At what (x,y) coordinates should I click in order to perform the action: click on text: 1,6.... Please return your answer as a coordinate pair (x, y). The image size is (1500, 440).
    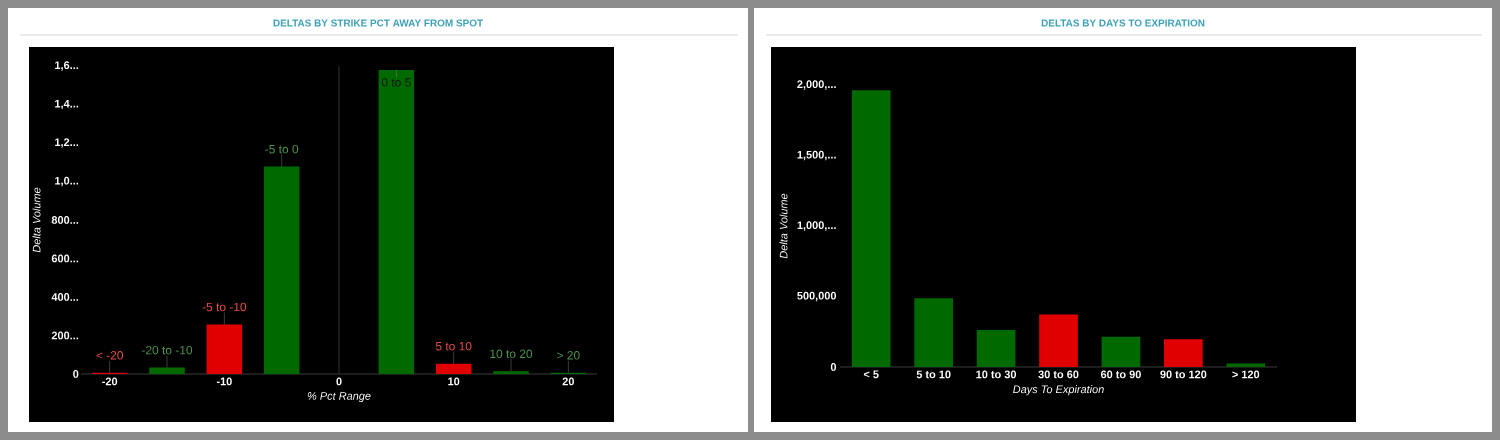
    Looking at the image, I should click on (67, 66).